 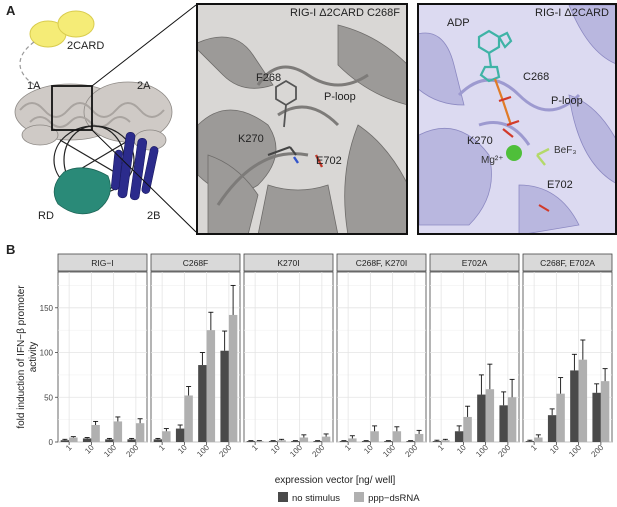 I want to click on legend-label-no-stimulus: no stimulus, so click(x=316, y=498).